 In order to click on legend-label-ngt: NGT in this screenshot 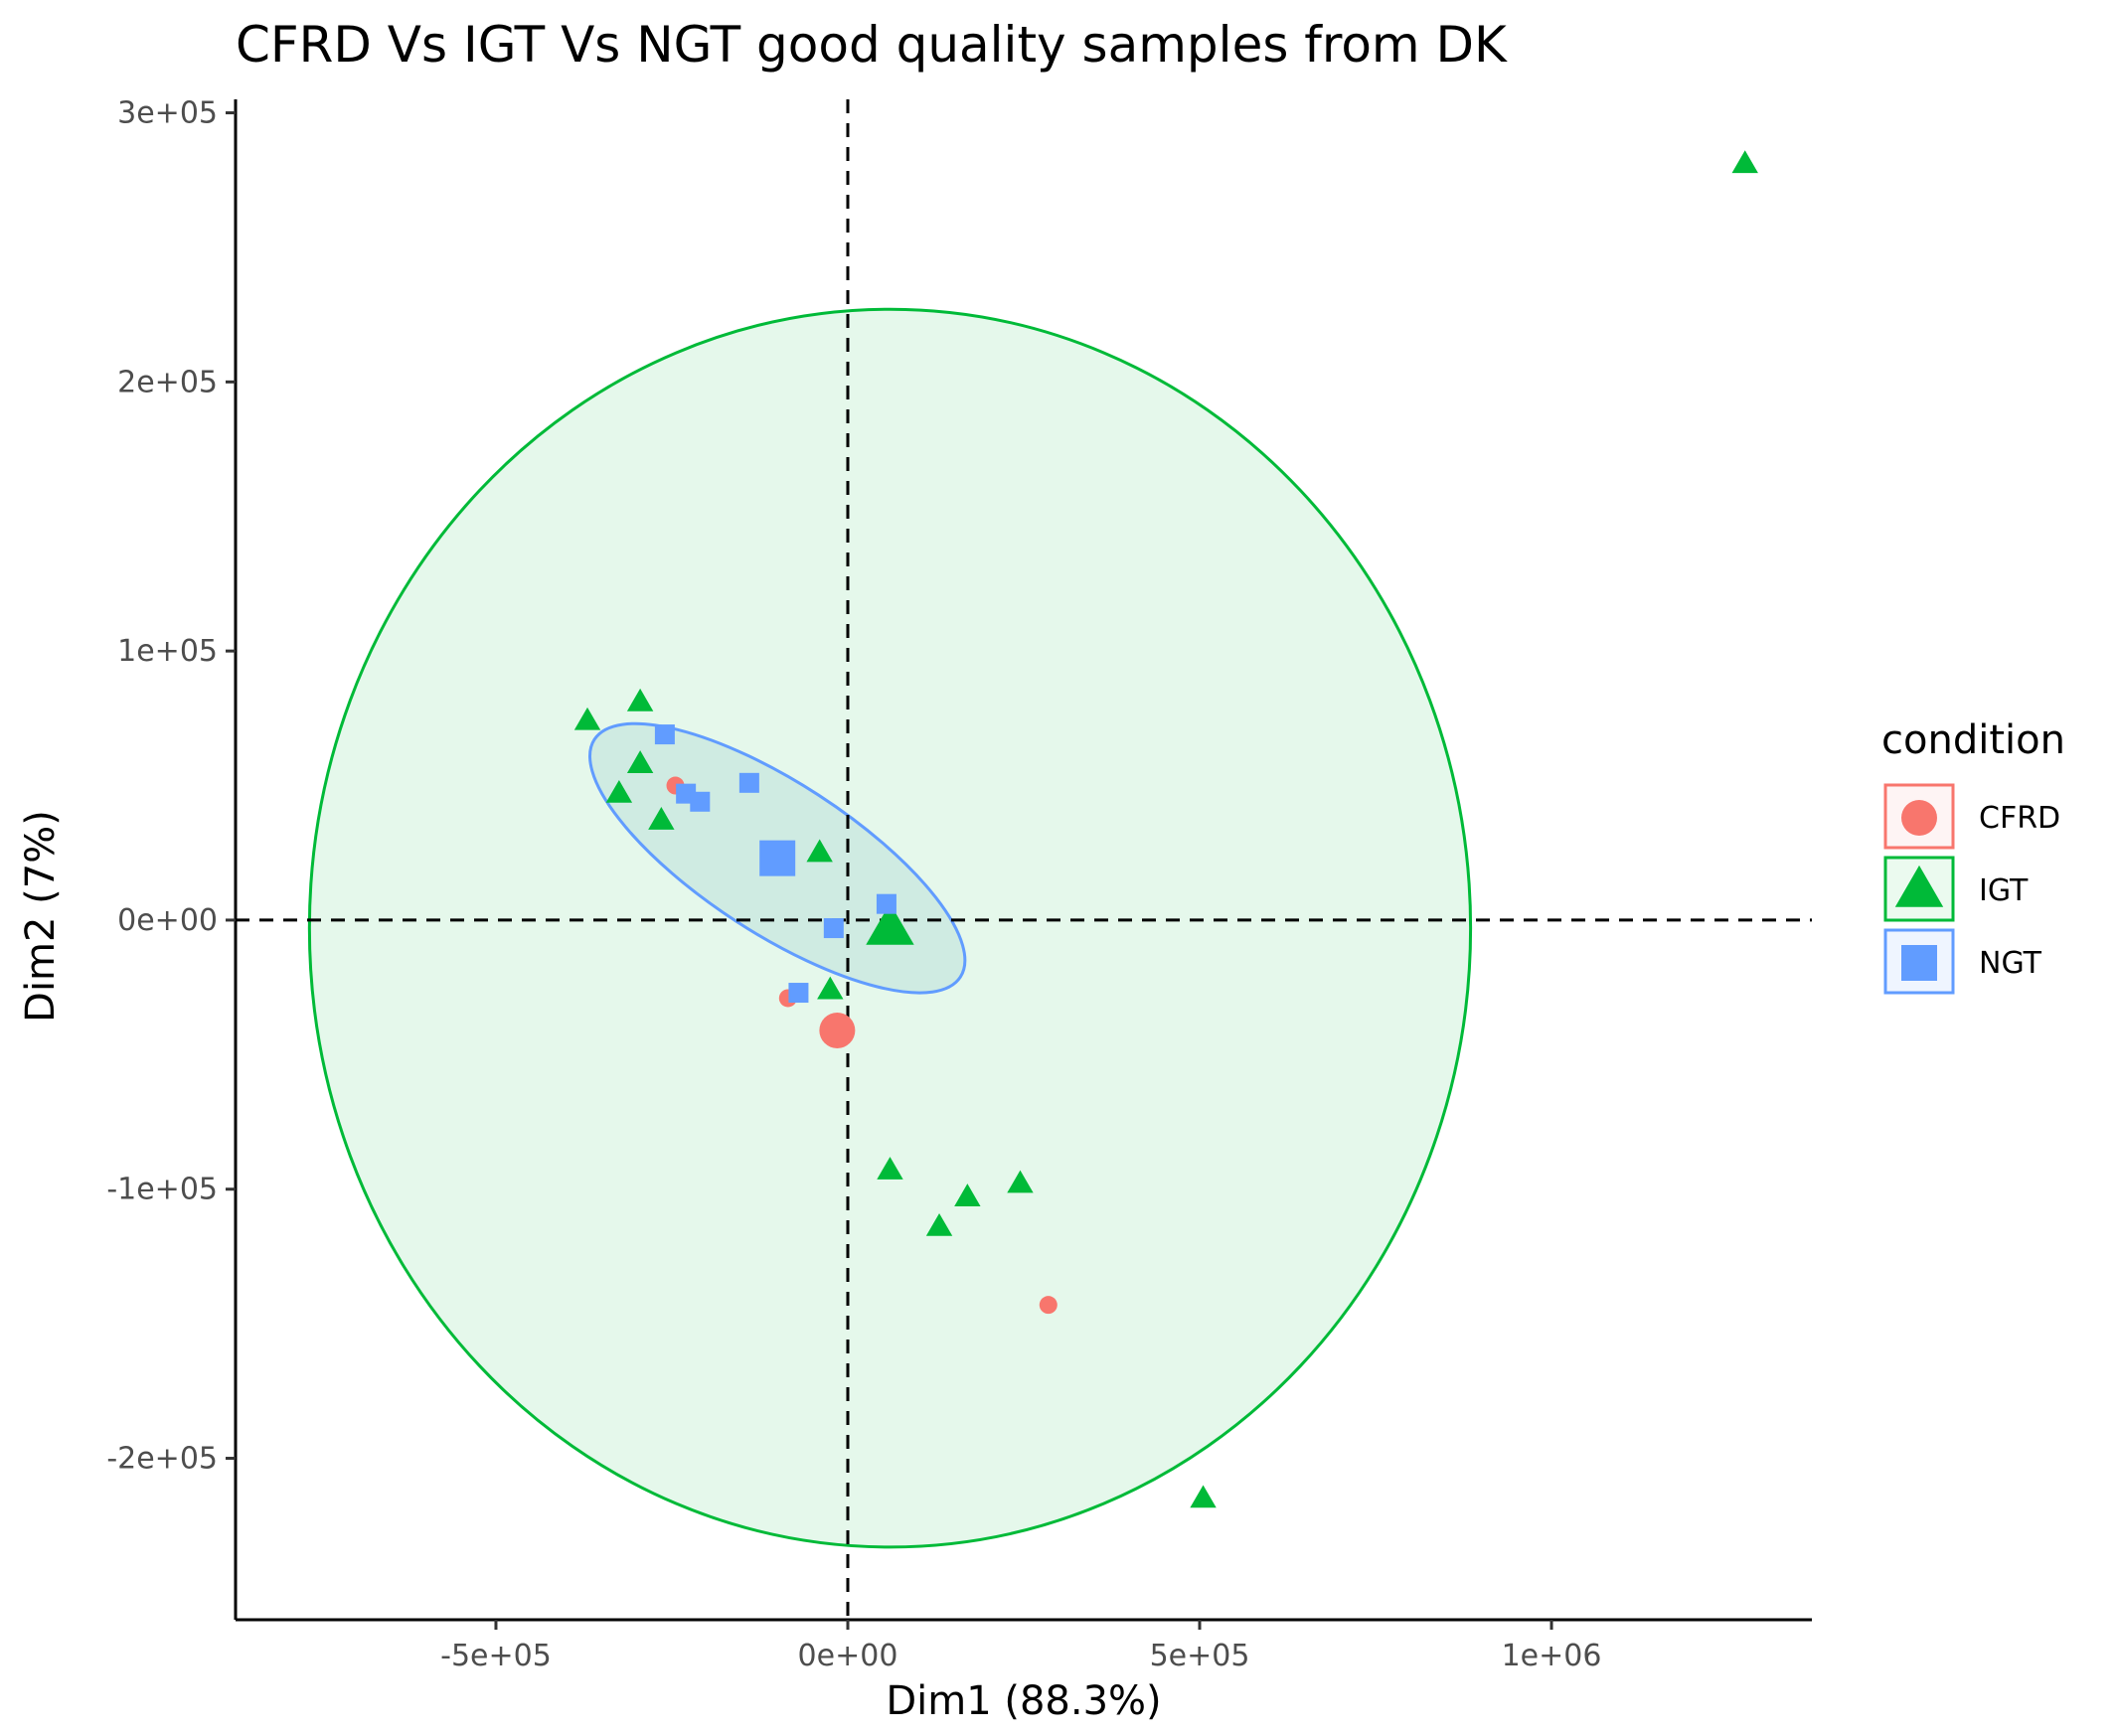, I will do `click(2010, 964)`.